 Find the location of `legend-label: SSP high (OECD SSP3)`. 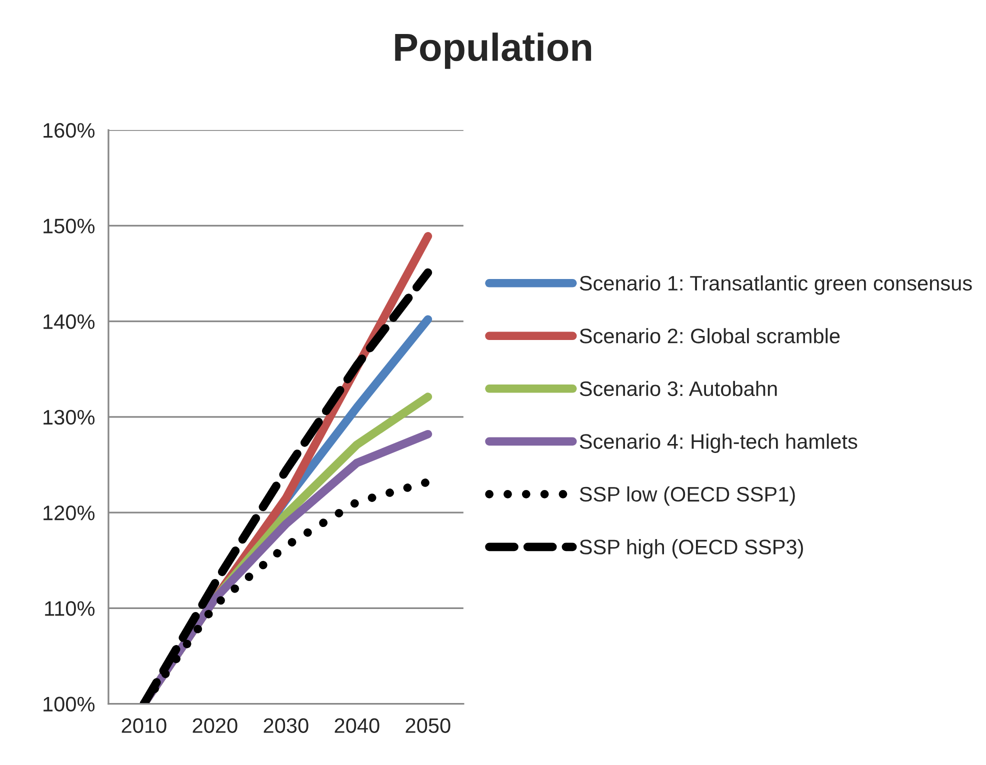

legend-label: SSP high (OECD SSP3) is located at coordinates (691, 549).